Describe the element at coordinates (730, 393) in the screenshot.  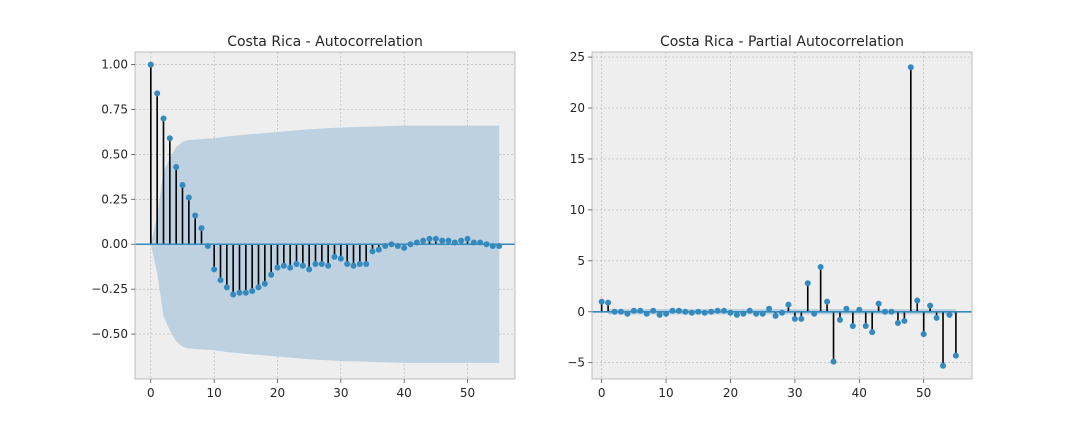
I see `pacf-xtick-label: 20` at that location.